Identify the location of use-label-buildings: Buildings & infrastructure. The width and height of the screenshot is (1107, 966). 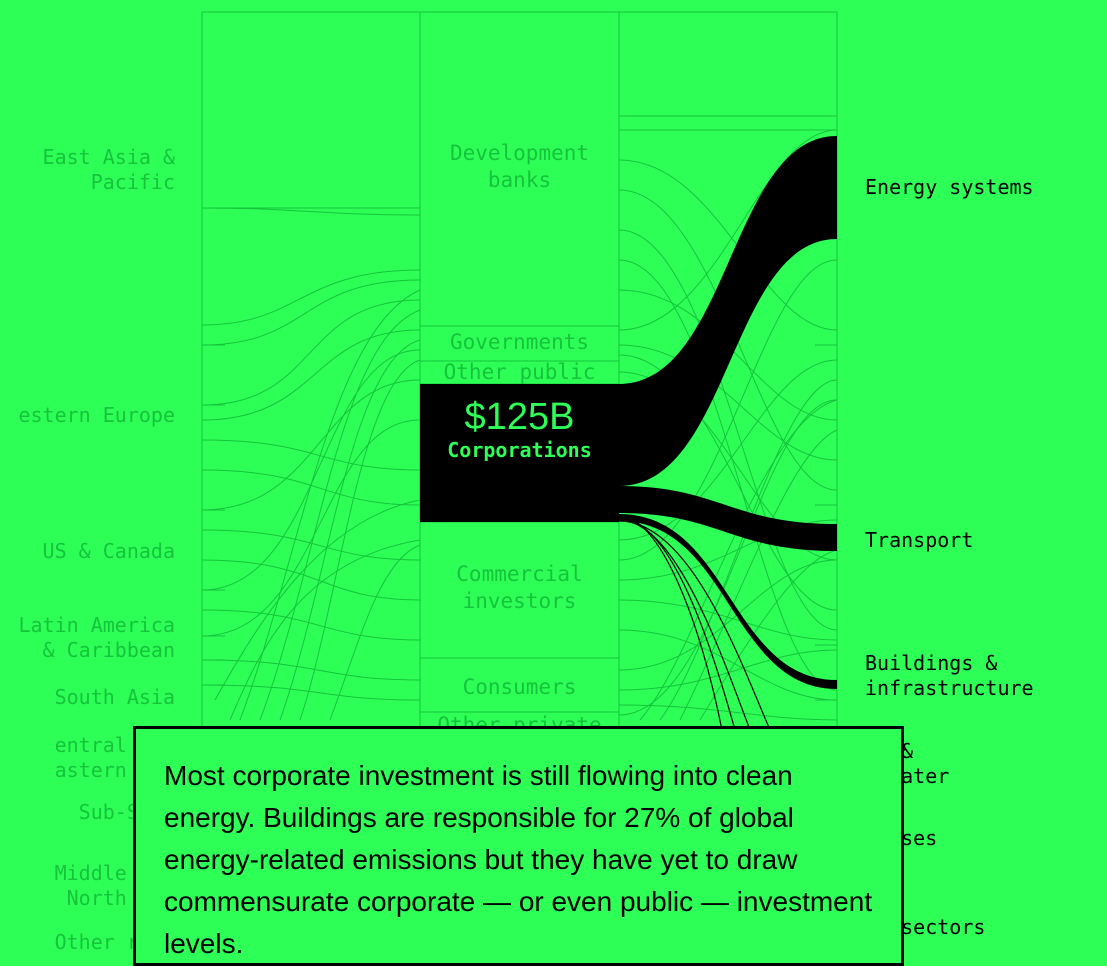
(949, 675).